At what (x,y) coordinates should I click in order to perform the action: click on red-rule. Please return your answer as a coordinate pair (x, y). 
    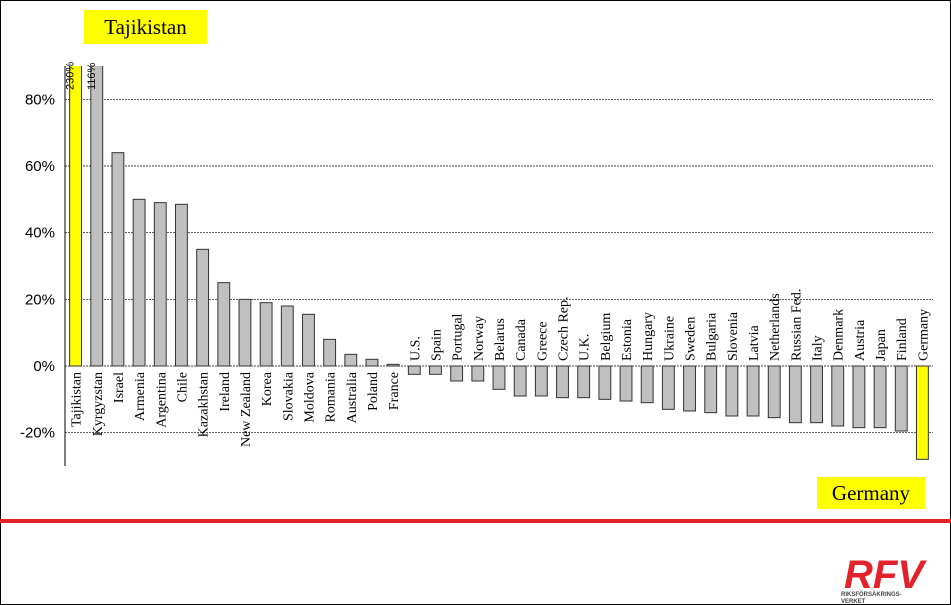
    Looking at the image, I should click on (475, 521).